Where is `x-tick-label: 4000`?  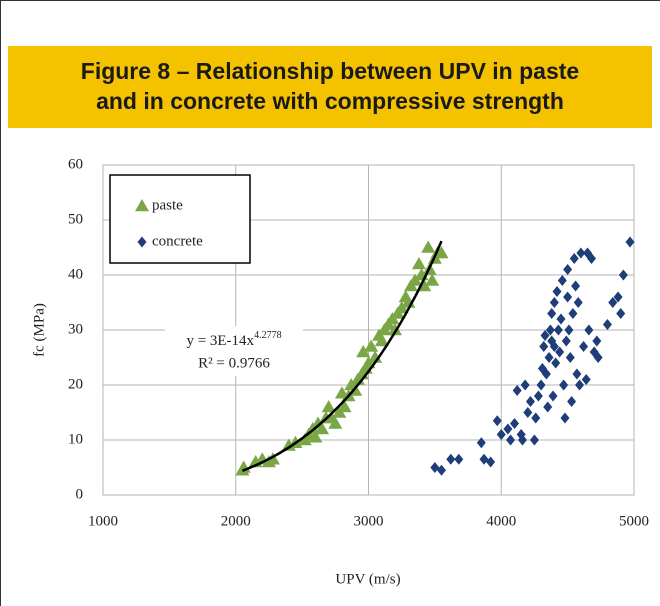
x-tick-label: 4000 is located at coordinates (501, 521).